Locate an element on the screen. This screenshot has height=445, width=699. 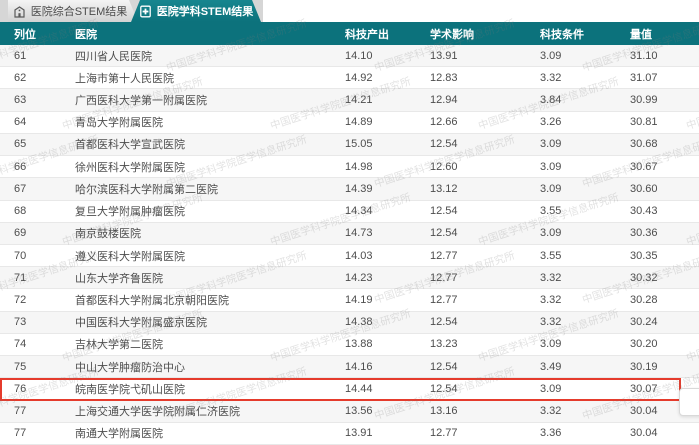
table-row: 65 首都医科大学宣武医院 15.05 12.54 3.09 30.68 is located at coordinates (349, 145).